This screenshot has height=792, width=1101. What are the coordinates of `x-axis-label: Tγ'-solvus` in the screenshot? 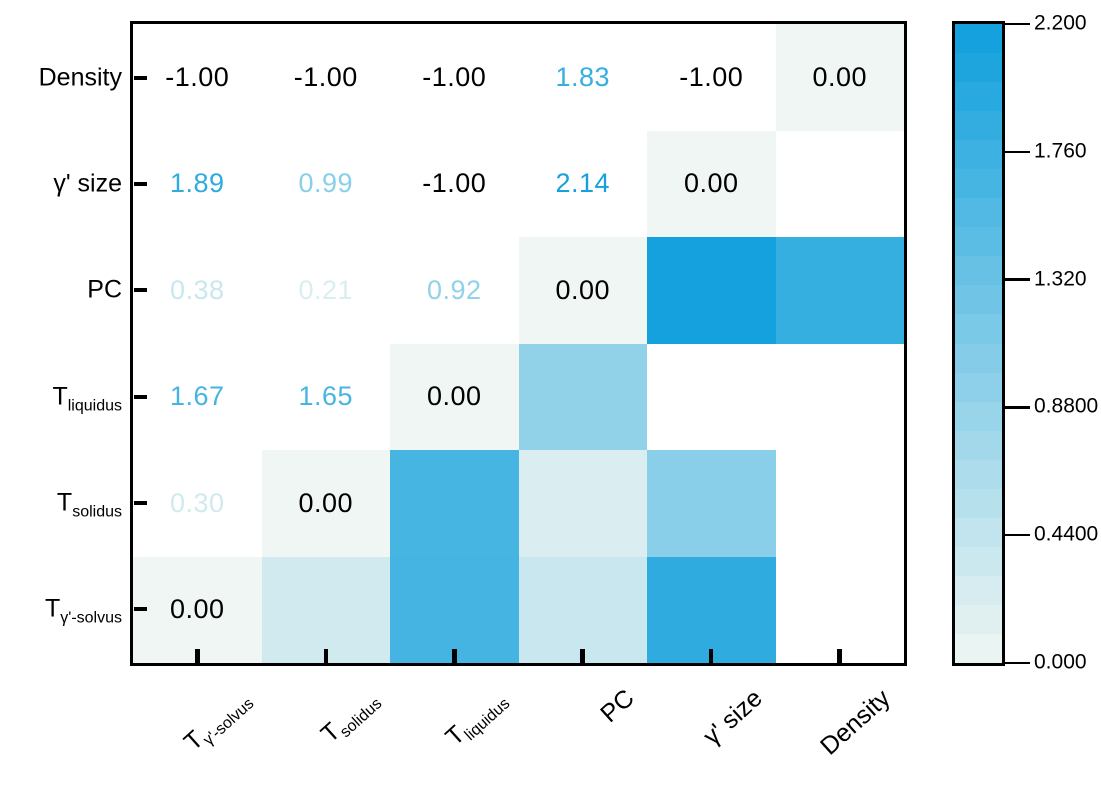 It's located at (218, 726).